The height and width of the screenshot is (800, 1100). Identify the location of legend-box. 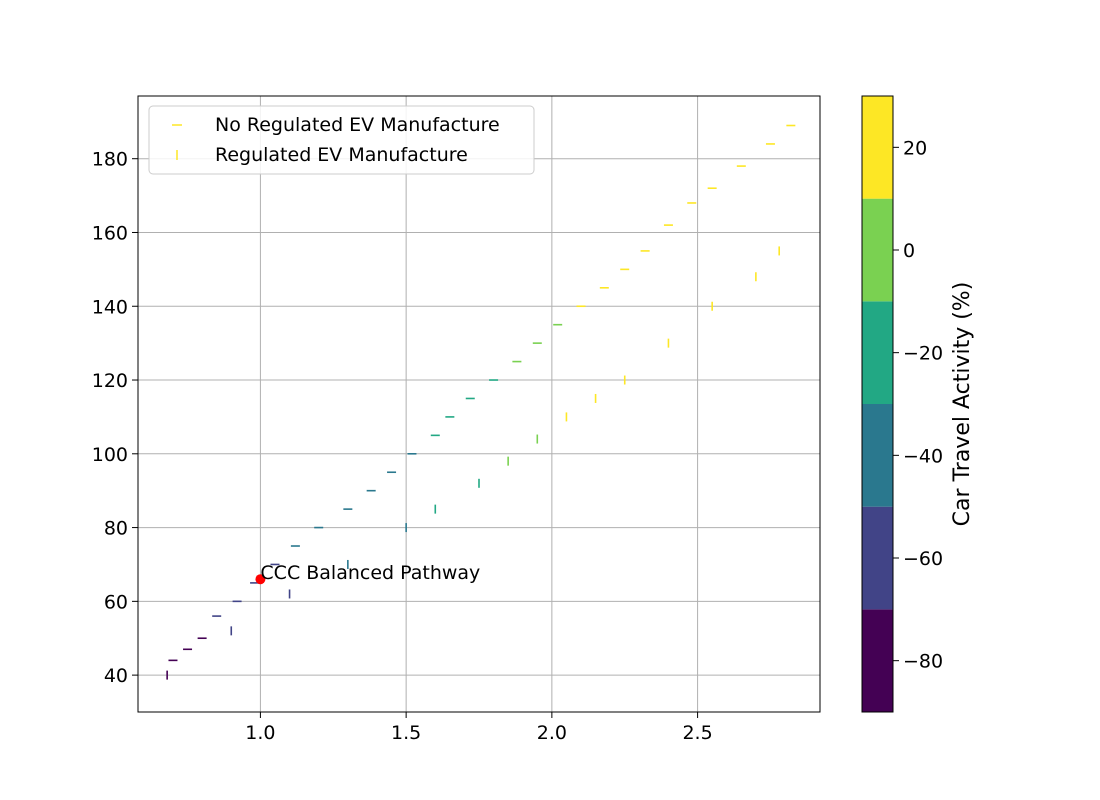
(341, 140).